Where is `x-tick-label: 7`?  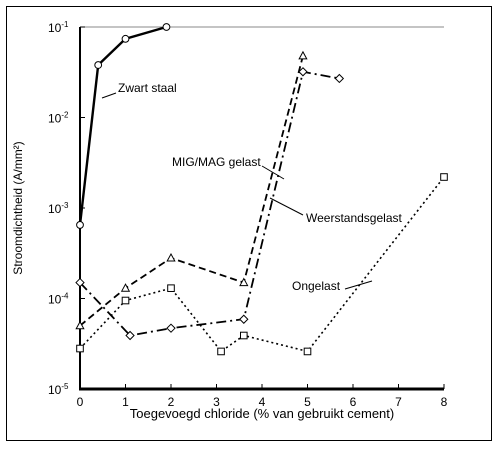 x-tick-label: 7 is located at coordinates (398, 402).